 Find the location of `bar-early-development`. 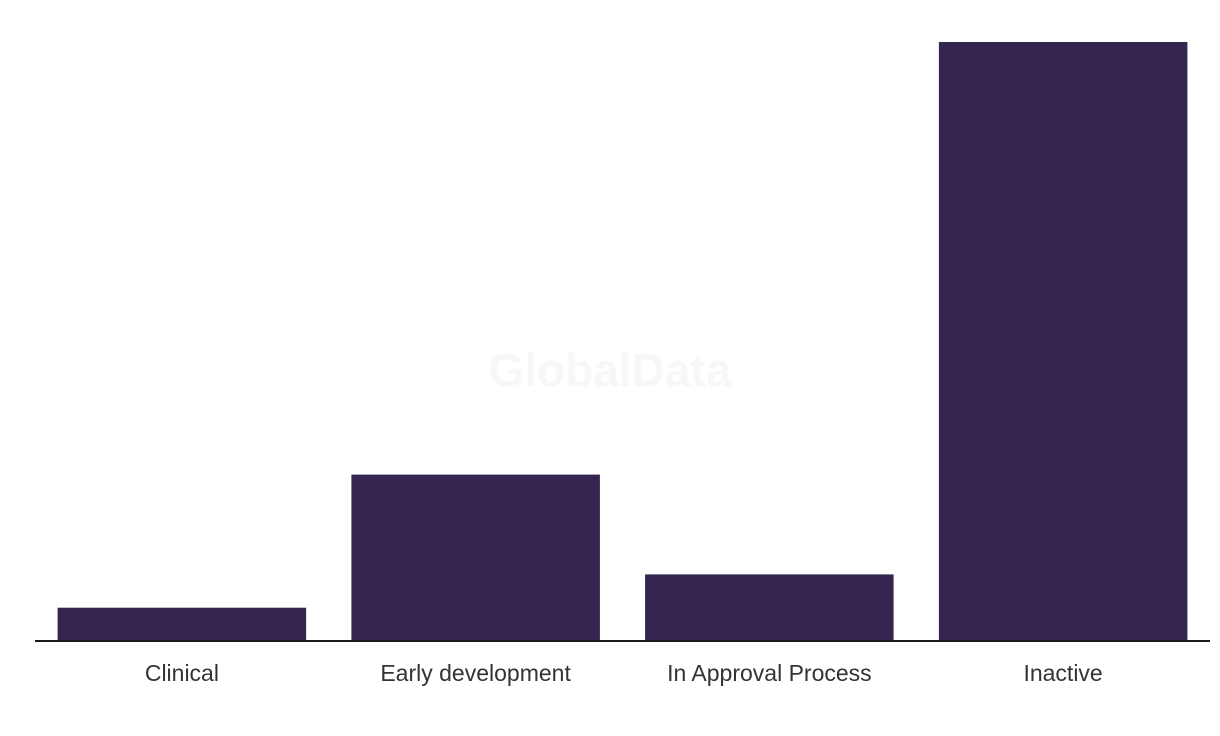

bar-early-development is located at coordinates (475, 557).